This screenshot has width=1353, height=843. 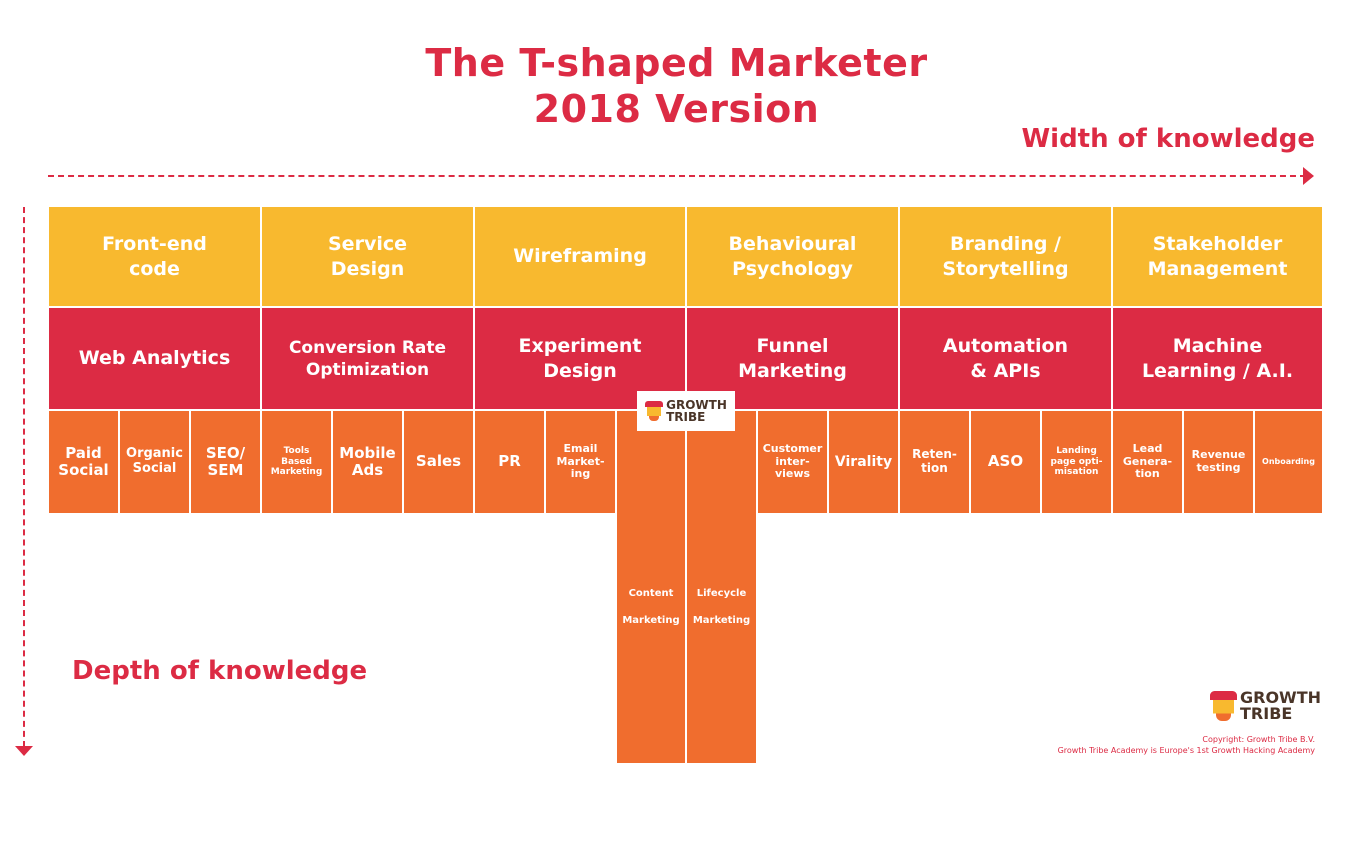 I want to click on skill-line: Behavioural, so click(x=792, y=243).